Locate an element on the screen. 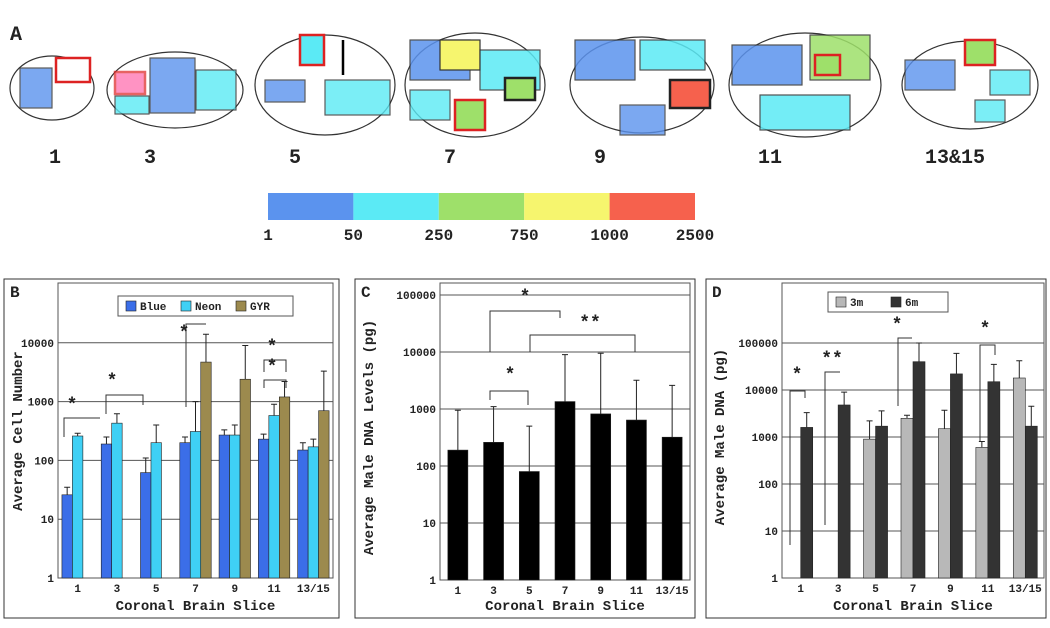 The height and width of the screenshot is (628, 1050). x-tick-label: 3 is located at coordinates (493, 592).